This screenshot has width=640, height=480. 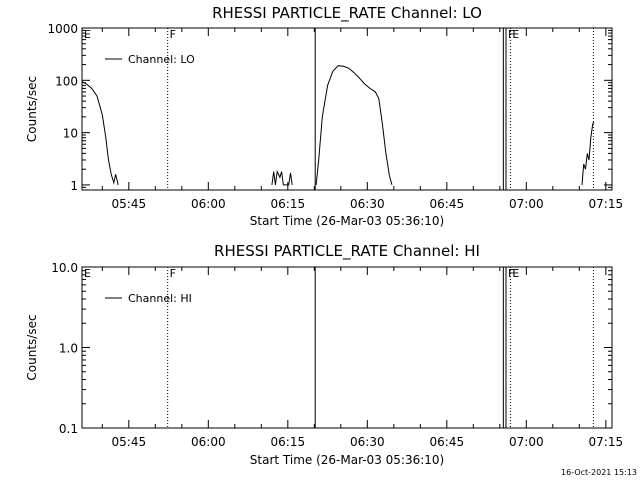 I want to click on y-tick-label: 1.0, so click(x=68, y=349).